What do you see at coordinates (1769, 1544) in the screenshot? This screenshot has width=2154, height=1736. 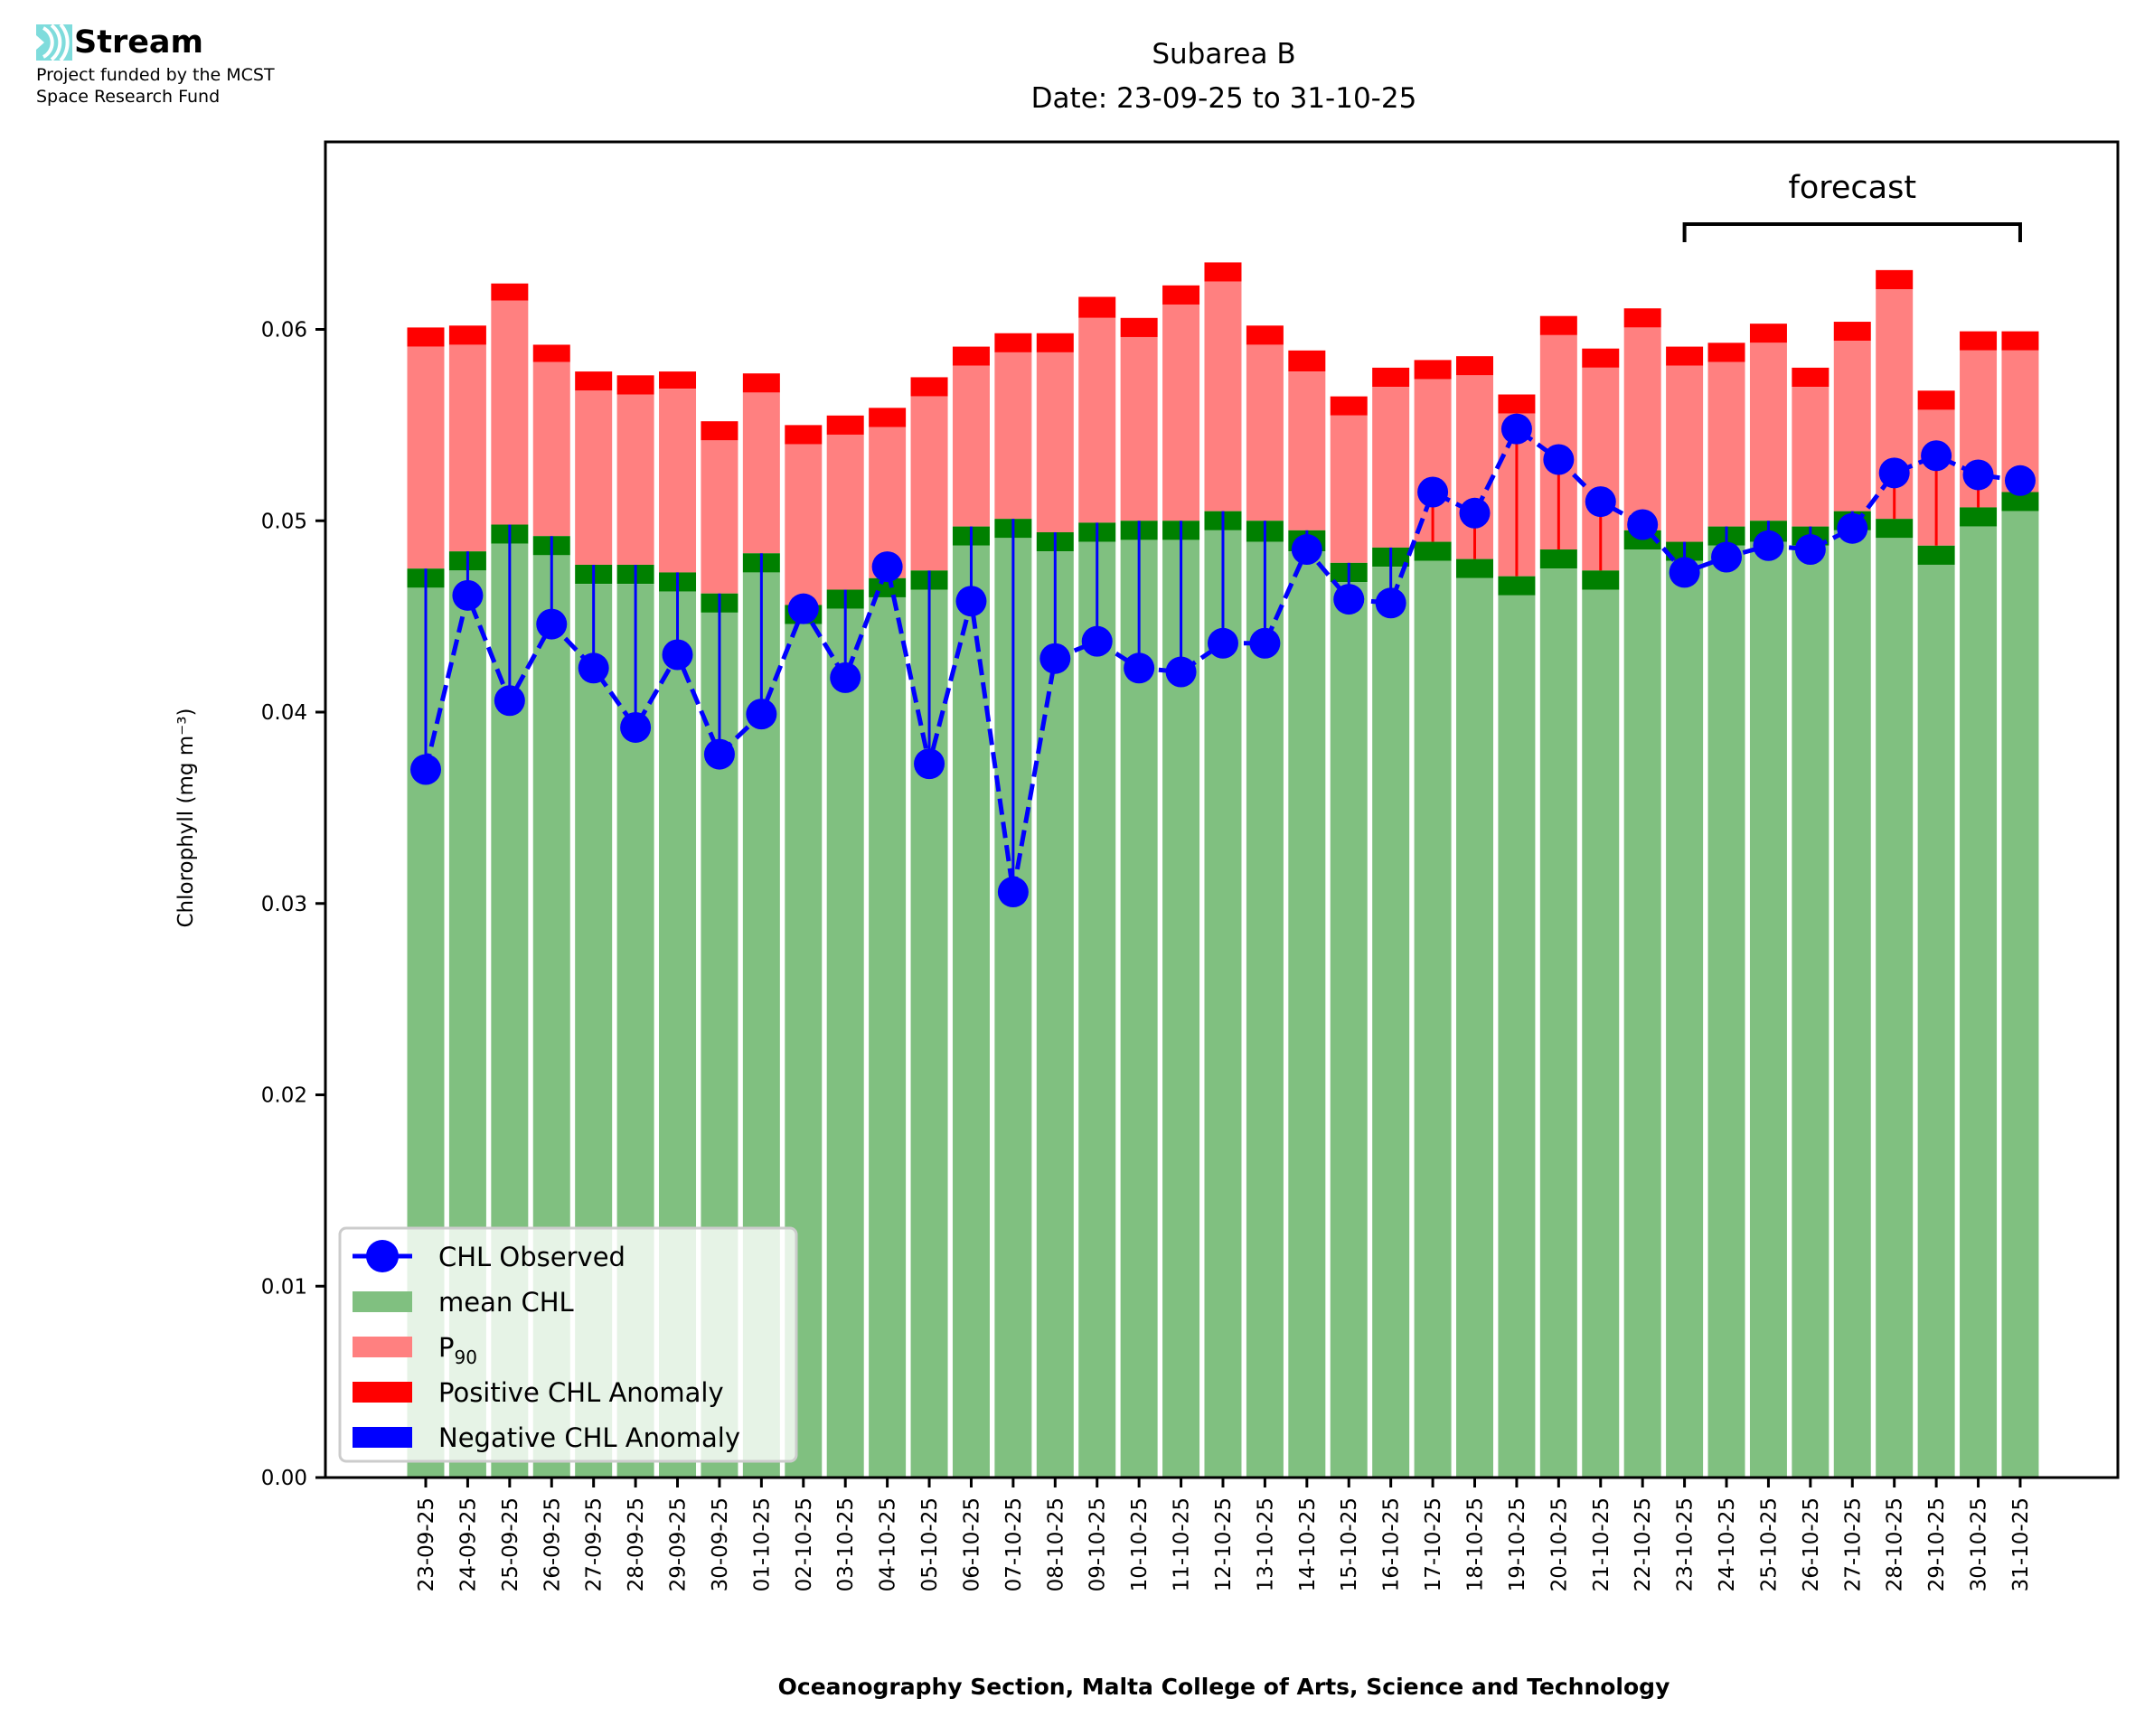 I see `x-tick-label: 25-10-25` at bounding box center [1769, 1544].